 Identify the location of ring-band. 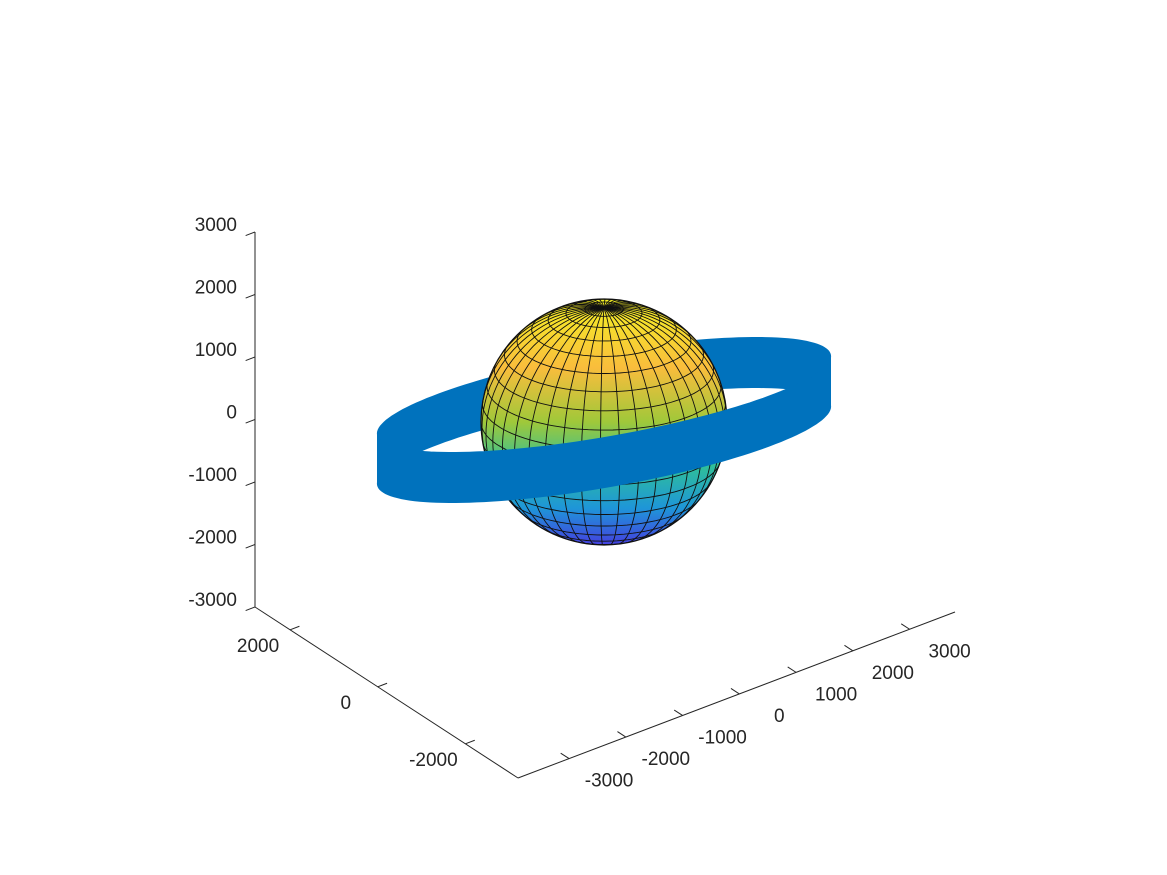
(604, 429).